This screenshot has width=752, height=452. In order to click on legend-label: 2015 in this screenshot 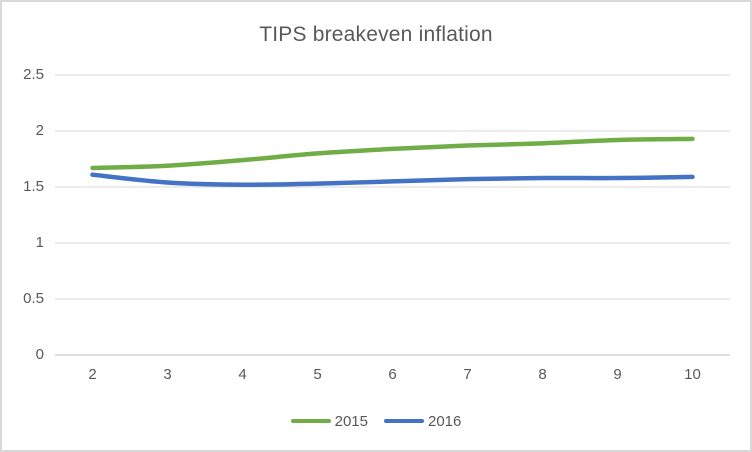, I will do `click(351, 421)`.